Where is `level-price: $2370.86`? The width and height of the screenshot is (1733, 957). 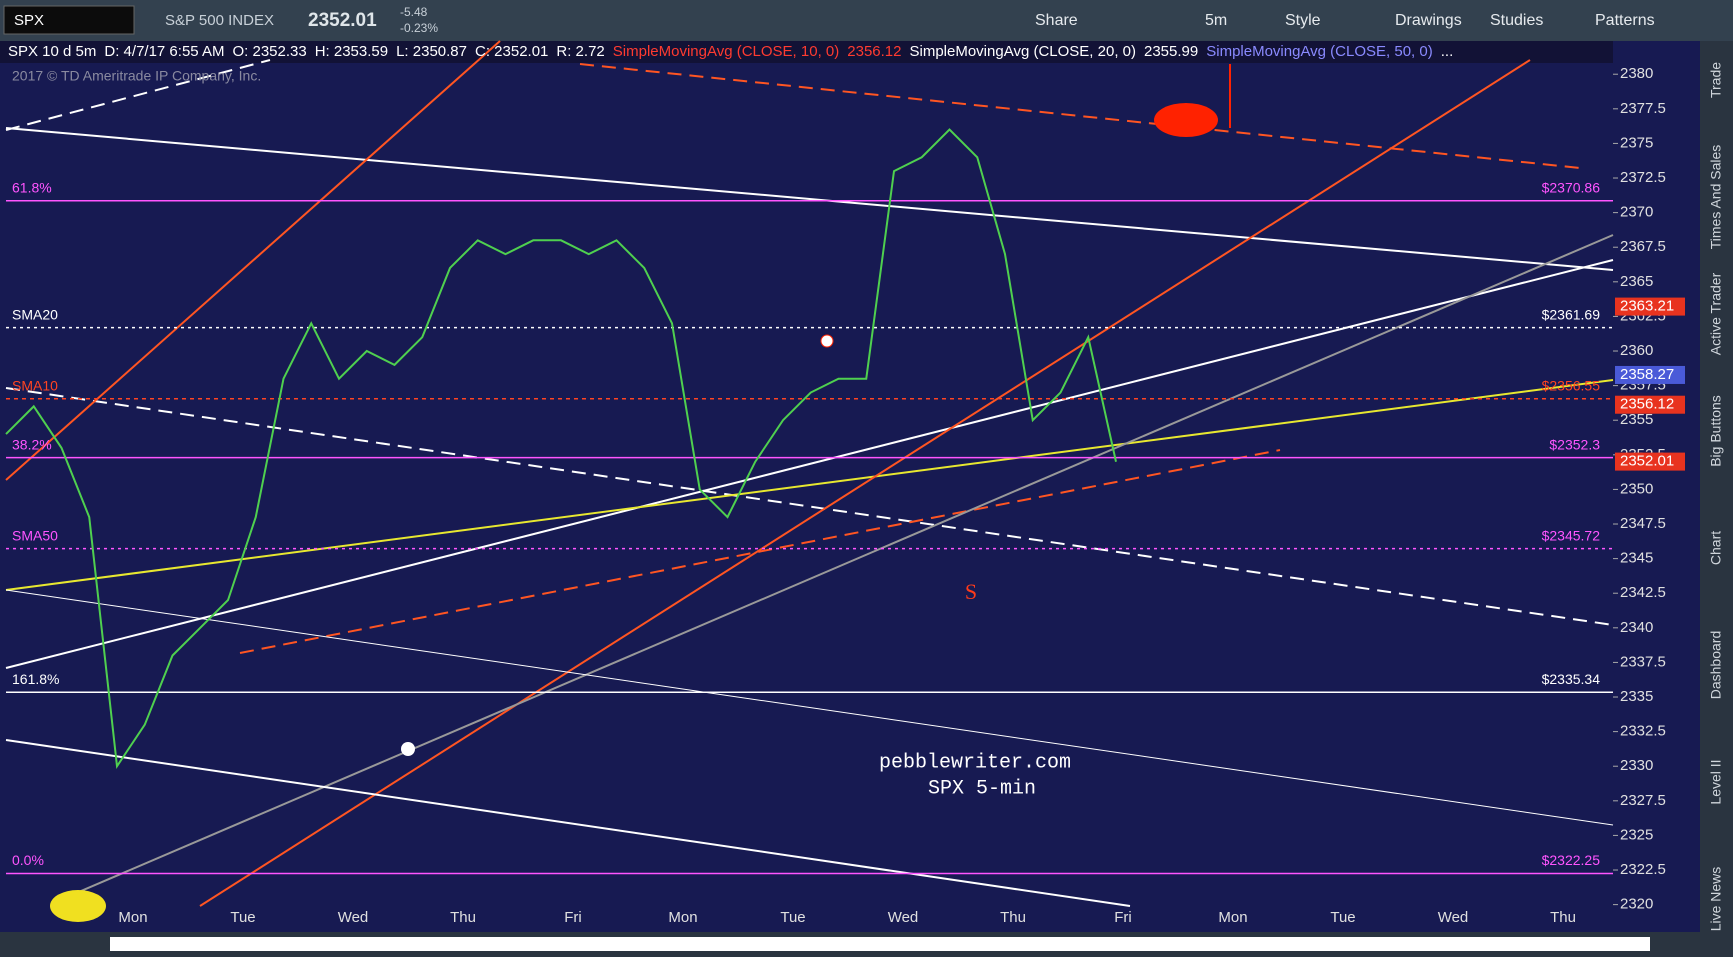
level-price: $2370.86 is located at coordinates (1571, 187).